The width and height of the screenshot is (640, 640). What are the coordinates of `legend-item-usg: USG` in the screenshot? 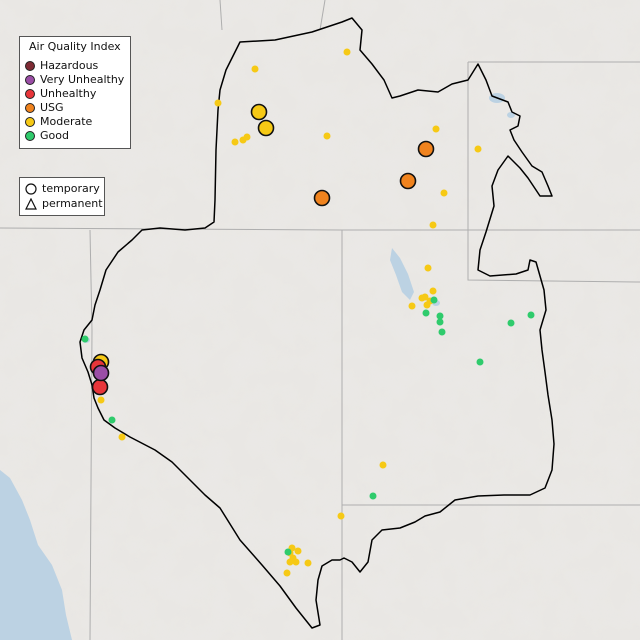 It's located at (44, 108).